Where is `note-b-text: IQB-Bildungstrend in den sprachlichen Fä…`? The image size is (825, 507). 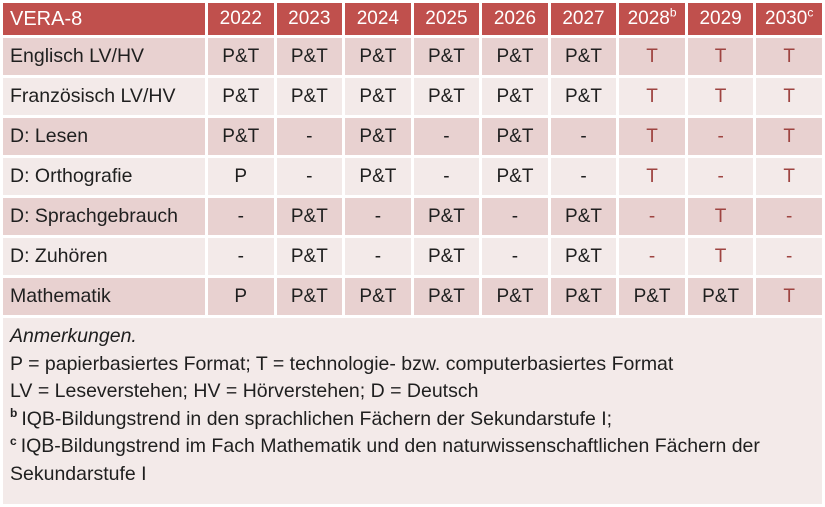 note-b-text: IQB-Bildungstrend in den sprachlichen Fä… is located at coordinates (317, 418).